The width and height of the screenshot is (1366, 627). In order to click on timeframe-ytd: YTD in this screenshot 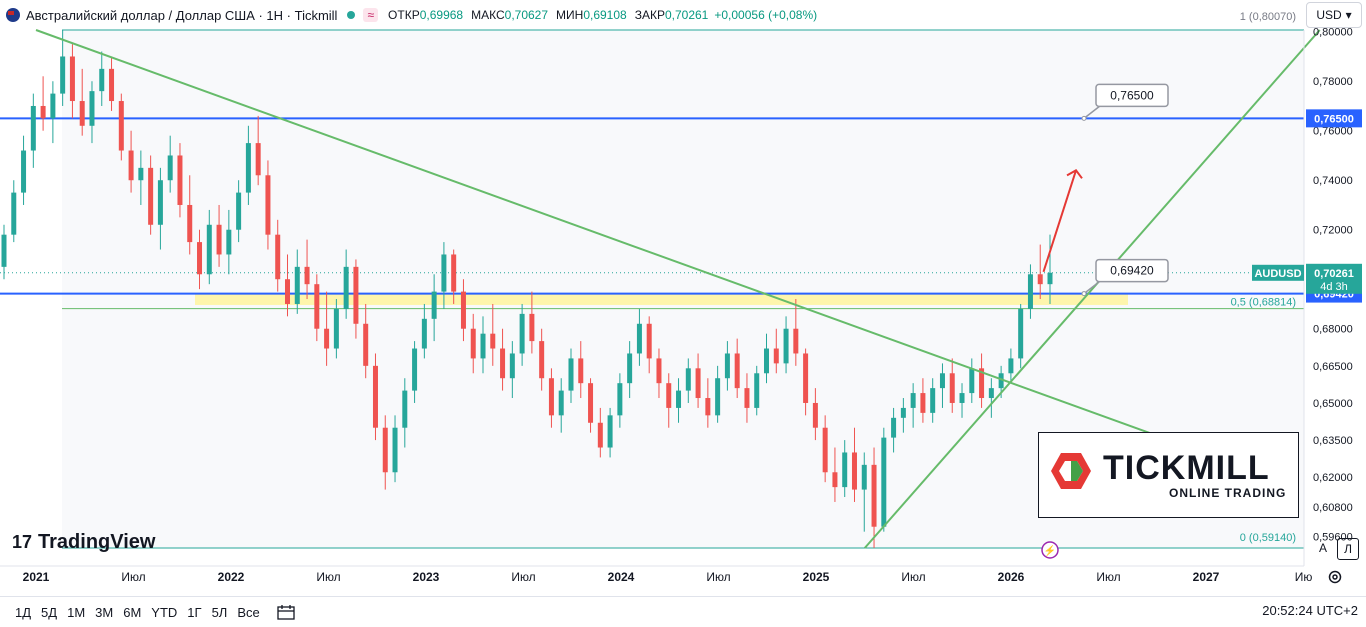, I will do `click(164, 612)`.